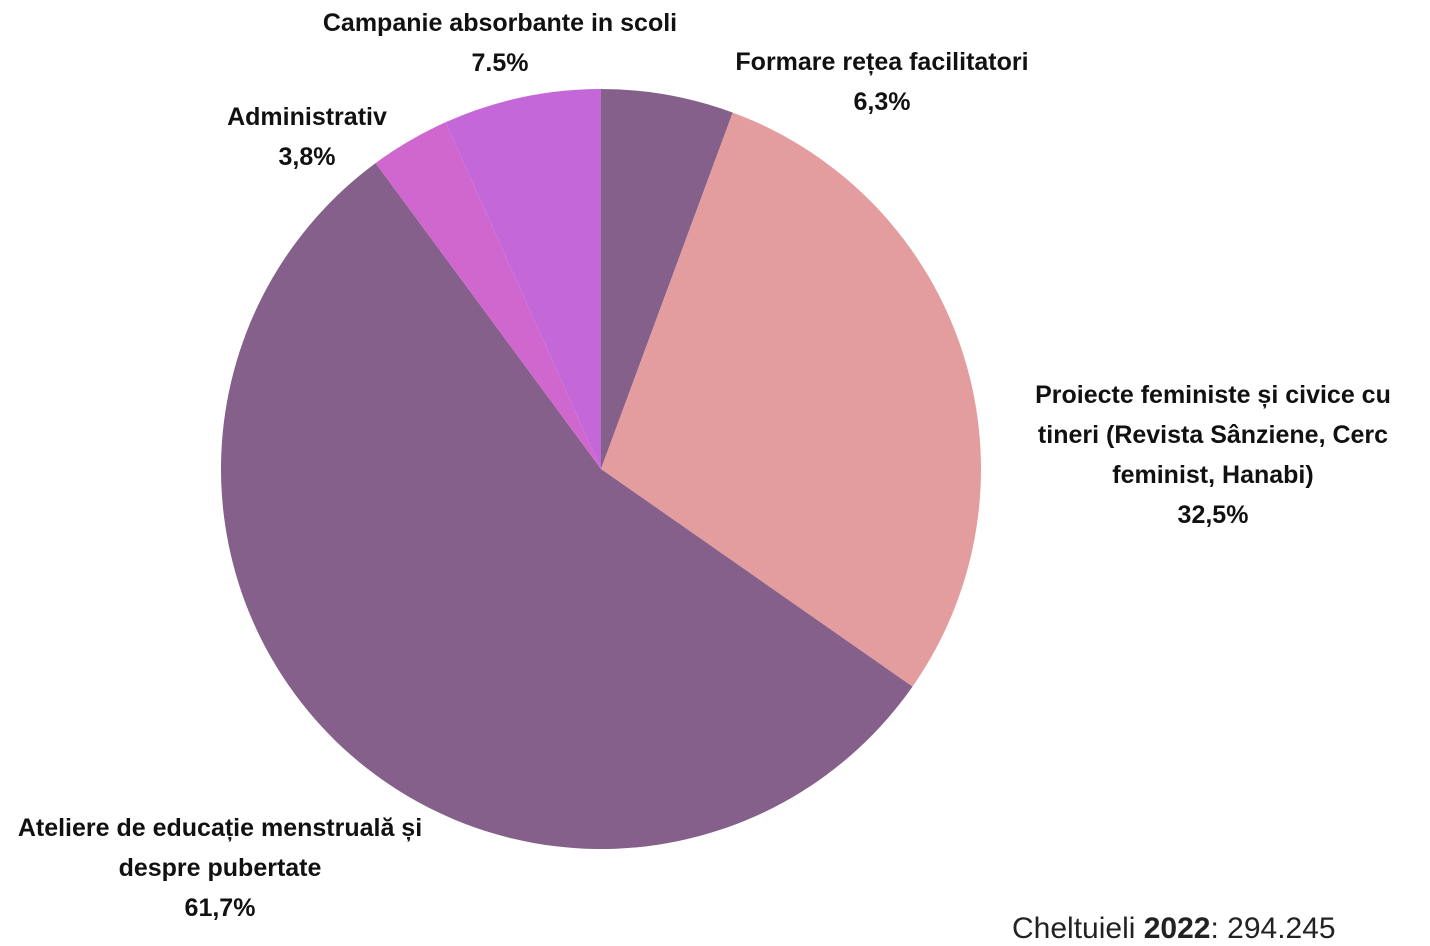 The width and height of the screenshot is (1430, 946). What do you see at coordinates (500, 23) in the screenshot?
I see `category-name: Campanie absorbante in scoli` at bounding box center [500, 23].